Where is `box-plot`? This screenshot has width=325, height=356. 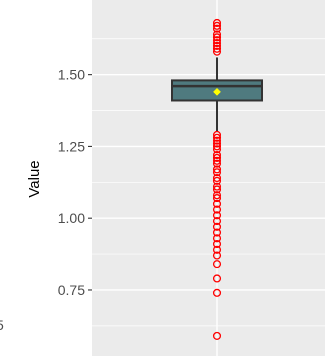
box-plot is located at coordinates (217, 95).